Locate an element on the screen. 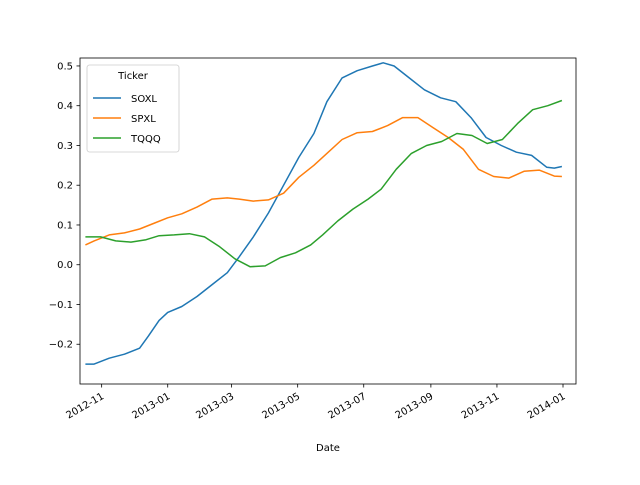  legend-label-soxl: SOXL is located at coordinates (144, 99).